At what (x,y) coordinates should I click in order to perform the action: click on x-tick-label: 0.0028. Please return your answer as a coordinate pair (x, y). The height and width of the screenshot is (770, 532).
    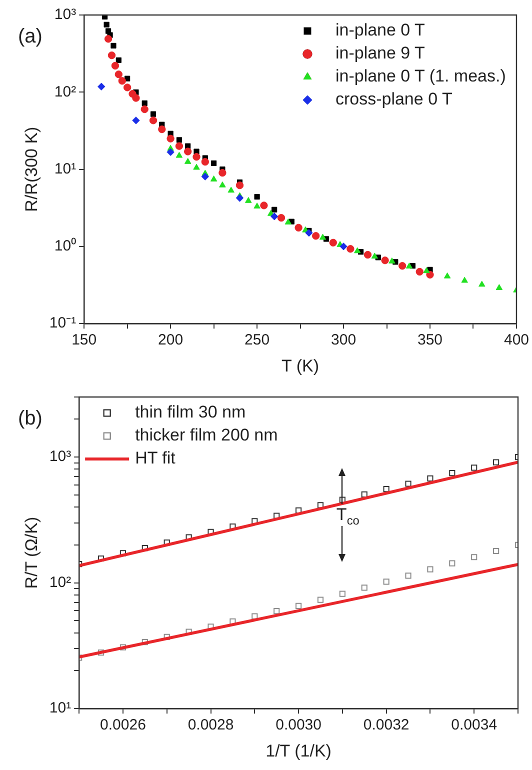
    Looking at the image, I should click on (211, 725).